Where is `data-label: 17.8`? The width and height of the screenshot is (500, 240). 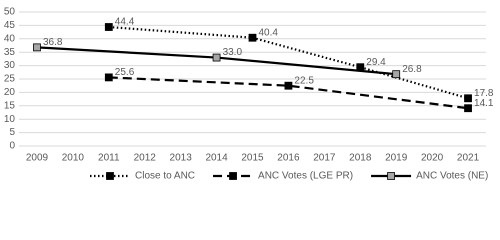
data-label: 17.8 is located at coordinates (484, 93).